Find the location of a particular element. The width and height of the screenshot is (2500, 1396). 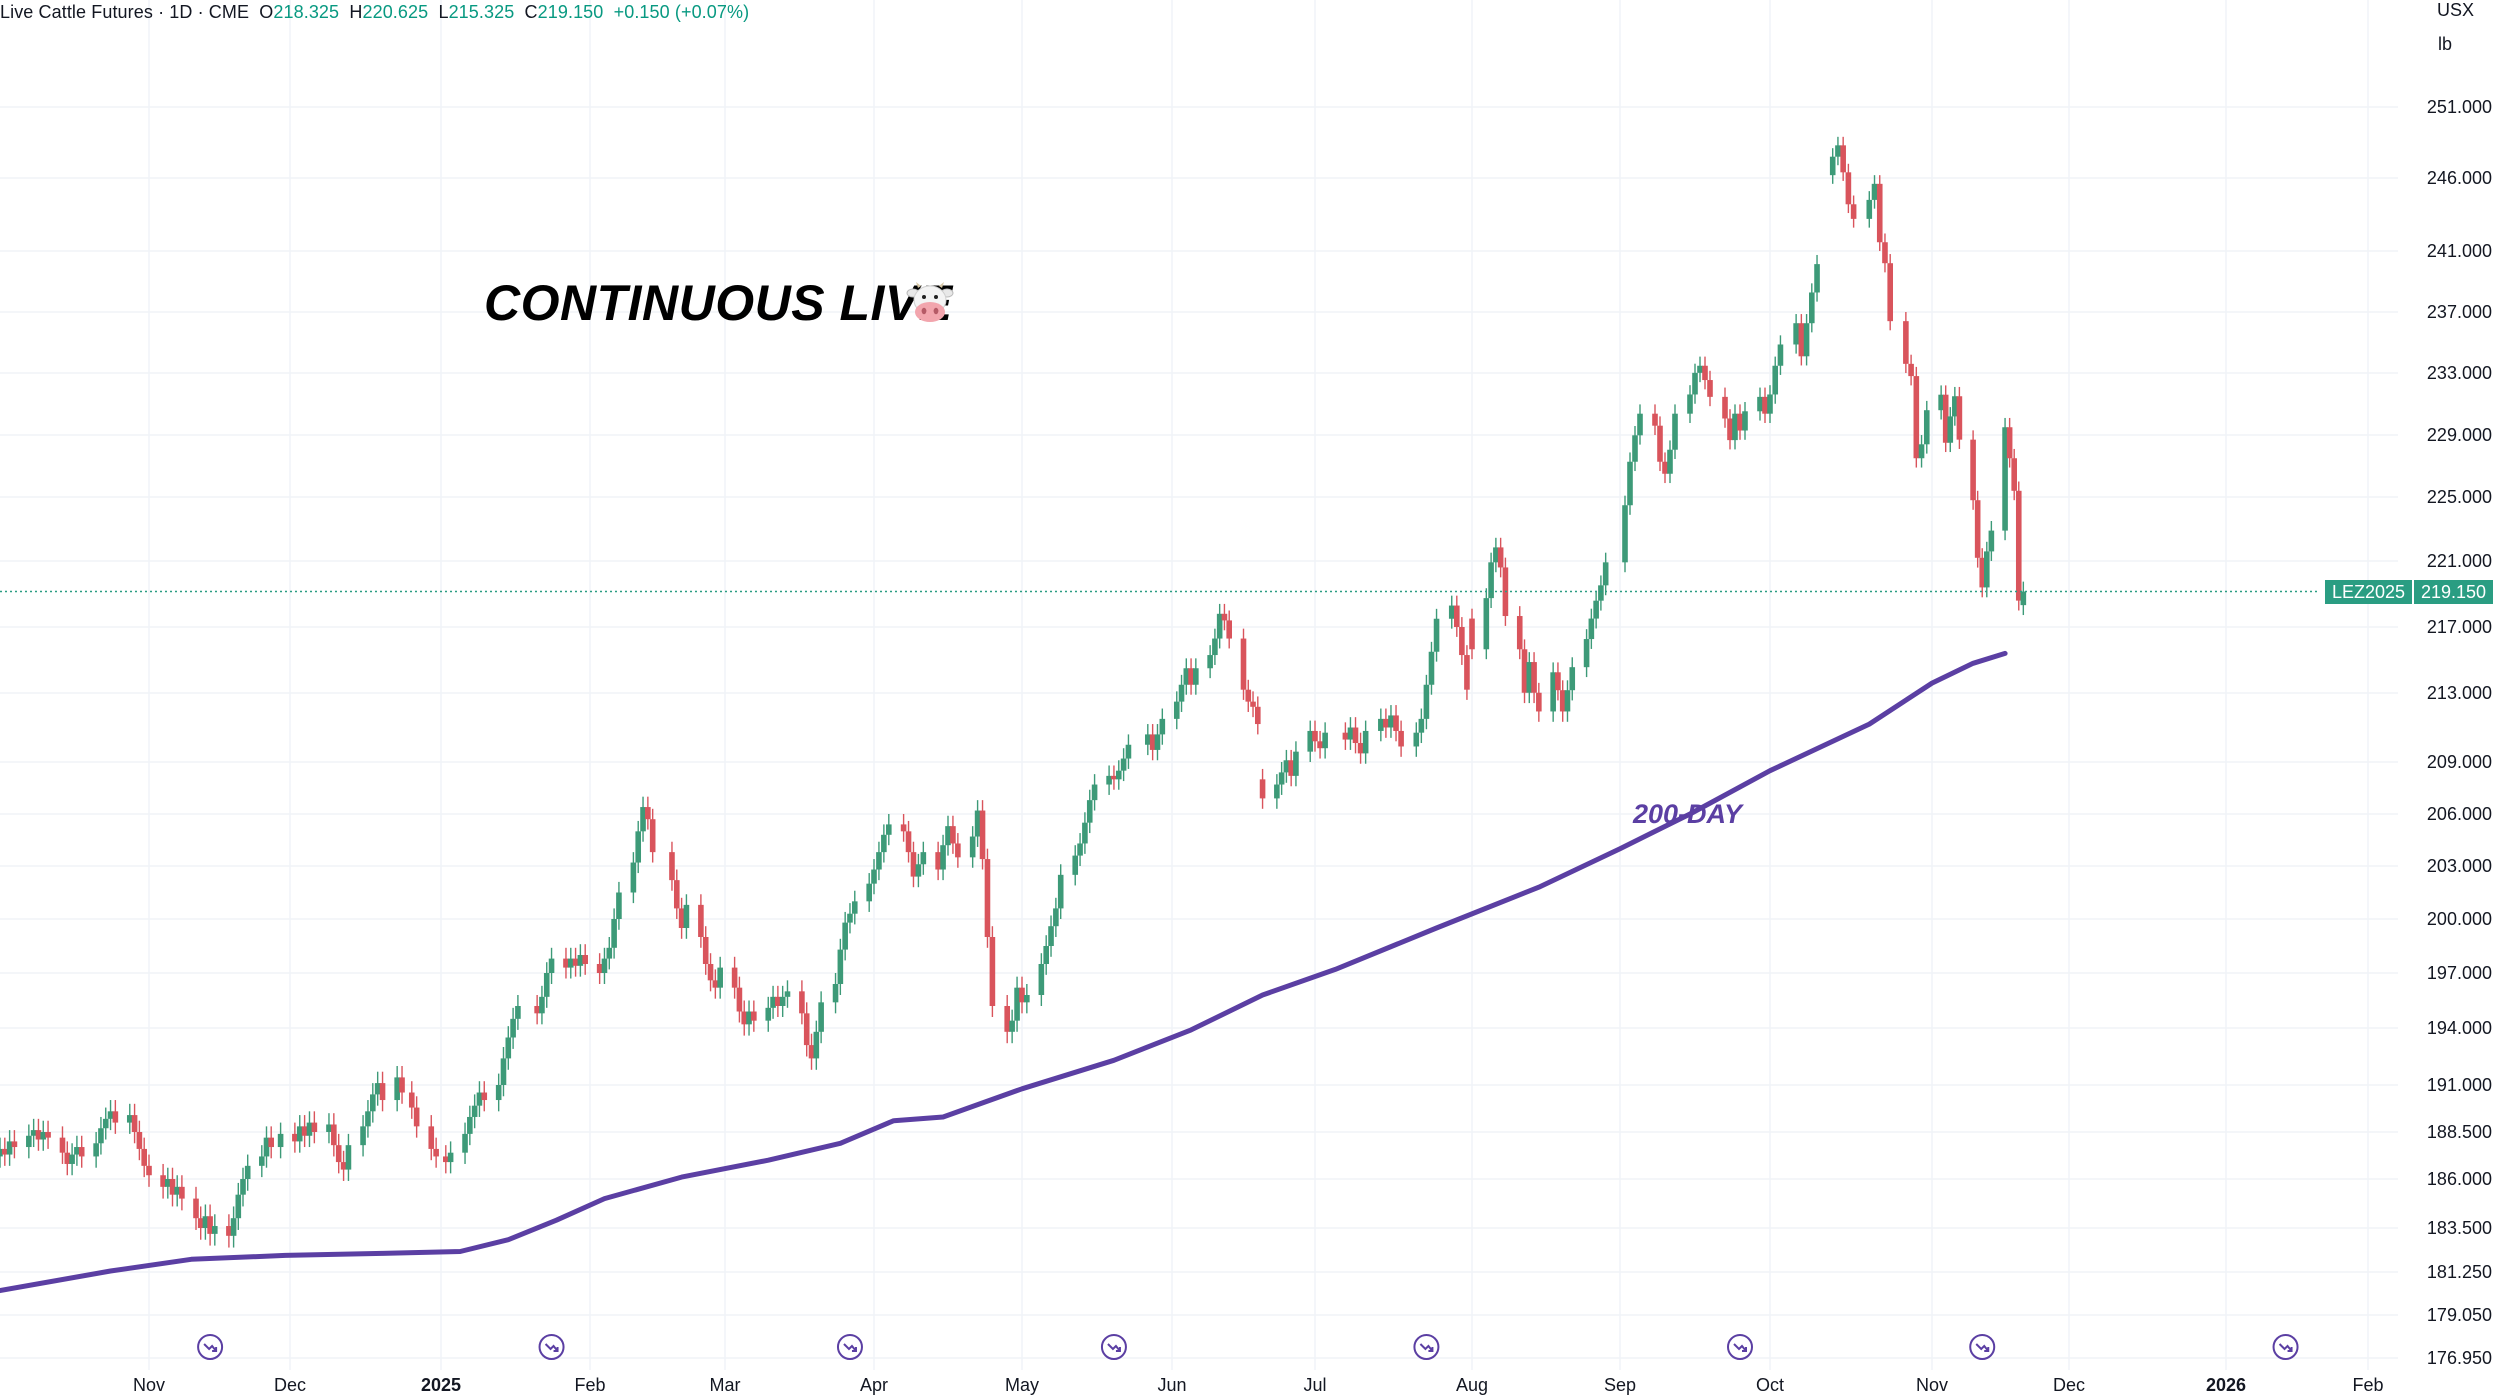

symbol-name: Live Cattle Futures · 1D · CME is located at coordinates (125, 12).